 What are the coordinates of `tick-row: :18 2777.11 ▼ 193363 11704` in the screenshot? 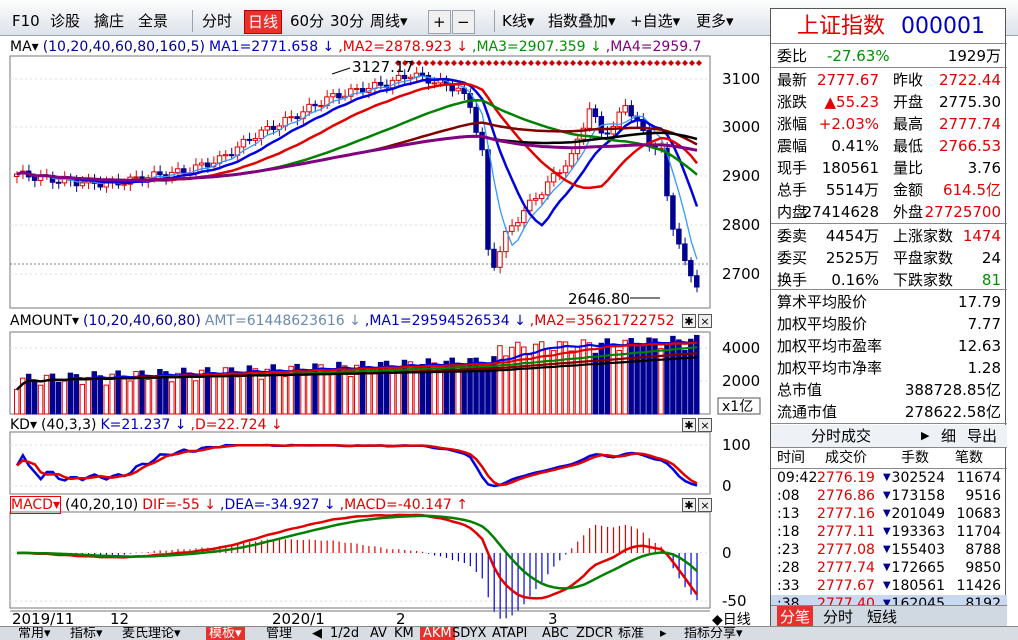 It's located at (889, 532).